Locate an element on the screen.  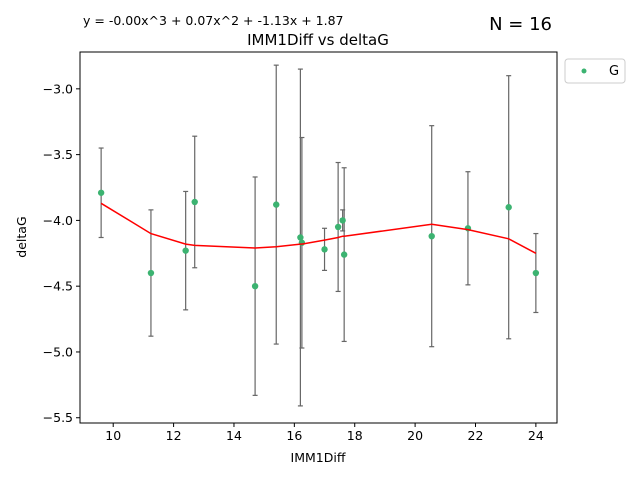
legend: G is located at coordinates (595, 71).